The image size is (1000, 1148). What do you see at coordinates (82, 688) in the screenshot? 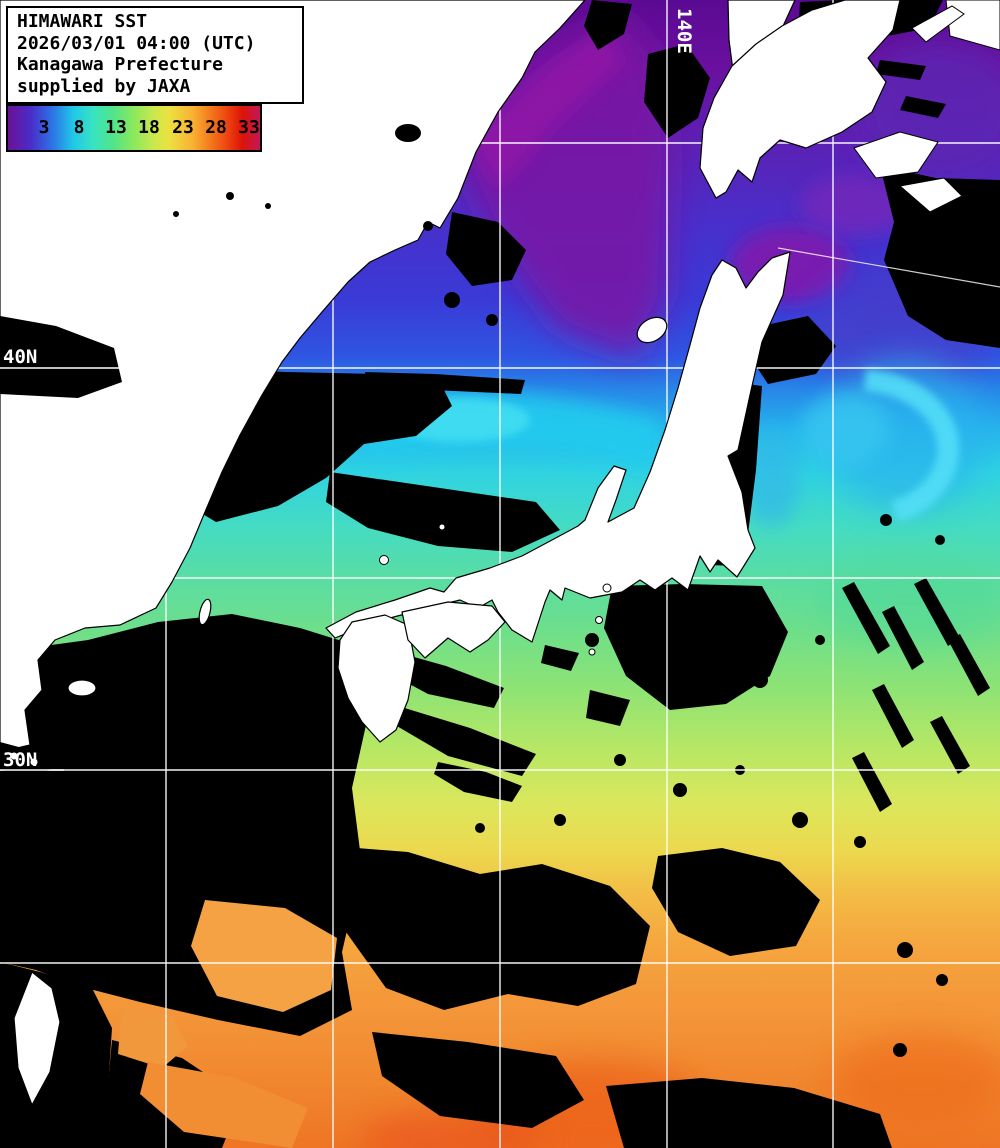
I see `jeju-island` at bounding box center [82, 688].